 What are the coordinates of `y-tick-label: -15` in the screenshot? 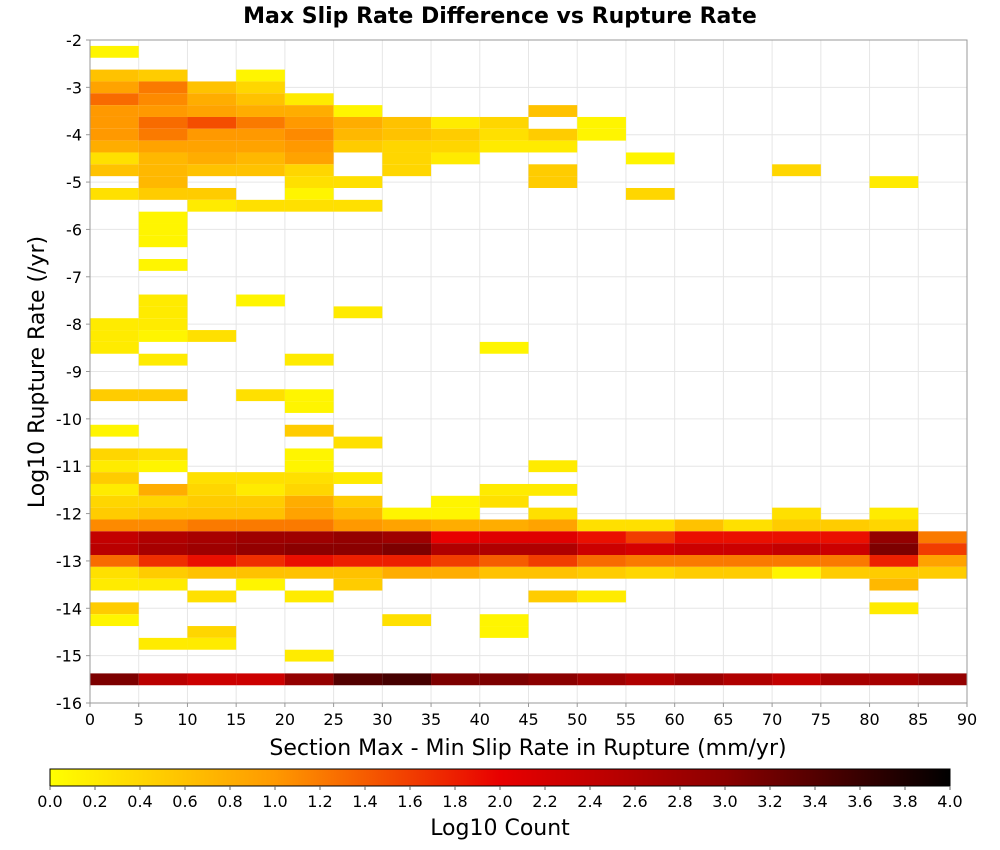 It's located at (69, 656).